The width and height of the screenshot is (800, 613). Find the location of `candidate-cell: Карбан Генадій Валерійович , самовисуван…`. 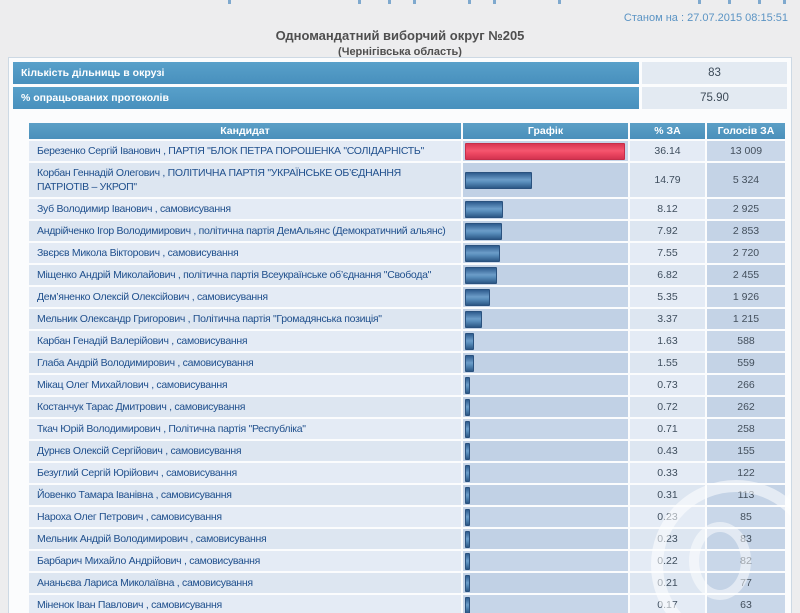

candidate-cell: Карбан Генадій Валерійович , самовисуван… is located at coordinates (245, 341).